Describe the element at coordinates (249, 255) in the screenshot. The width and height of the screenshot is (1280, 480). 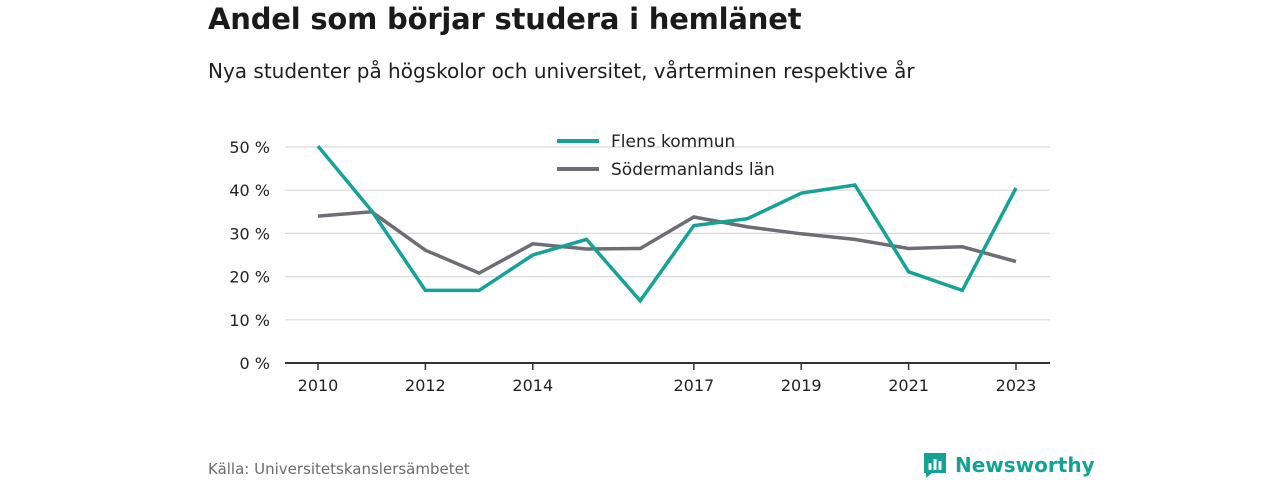
I see `y-axis-ticks: 0 % 10 % 20 % 30 % 40 % 50 %` at that location.